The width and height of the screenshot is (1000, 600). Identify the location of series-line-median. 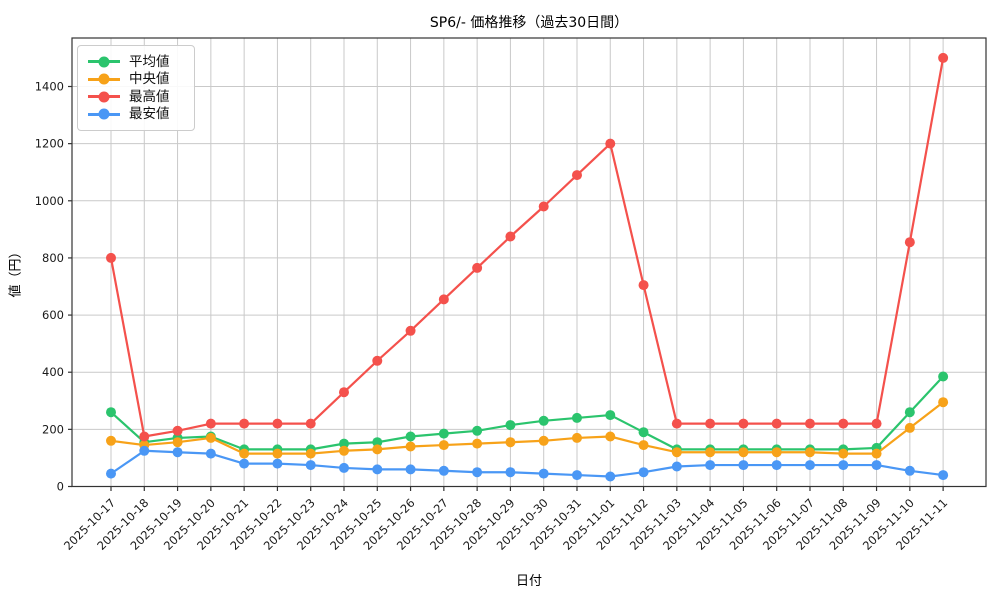
(527, 428).